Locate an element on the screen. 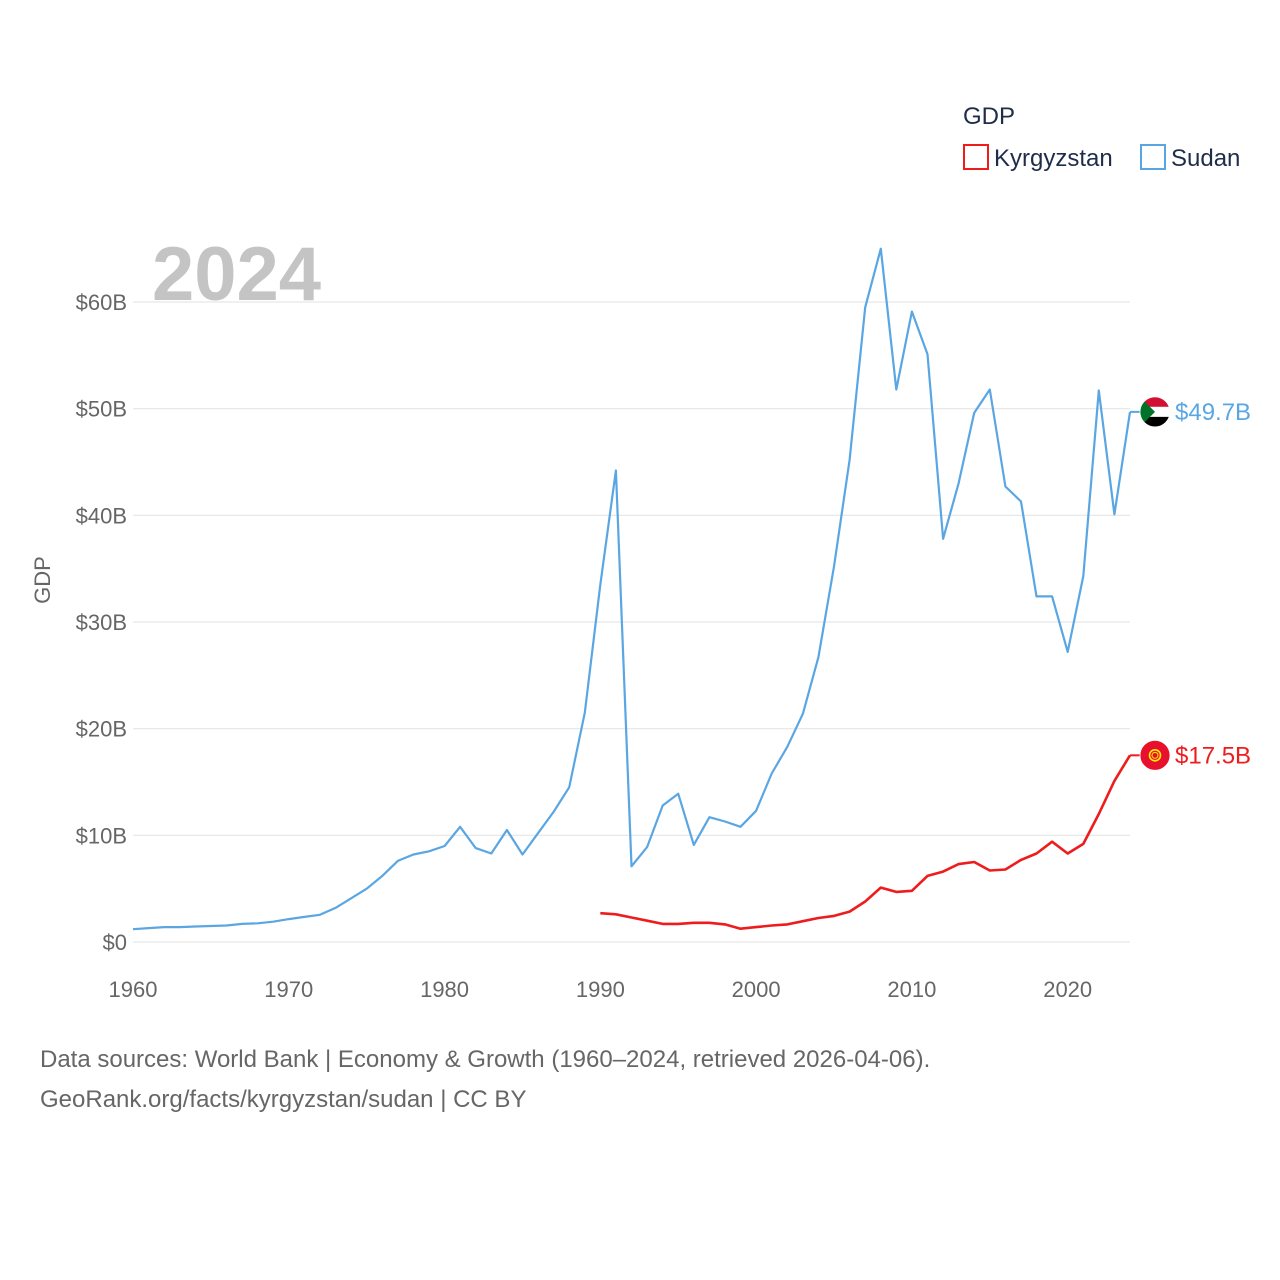  legend-item-kyrgyzstan: Kyrgyzstan is located at coordinates (1038, 158).